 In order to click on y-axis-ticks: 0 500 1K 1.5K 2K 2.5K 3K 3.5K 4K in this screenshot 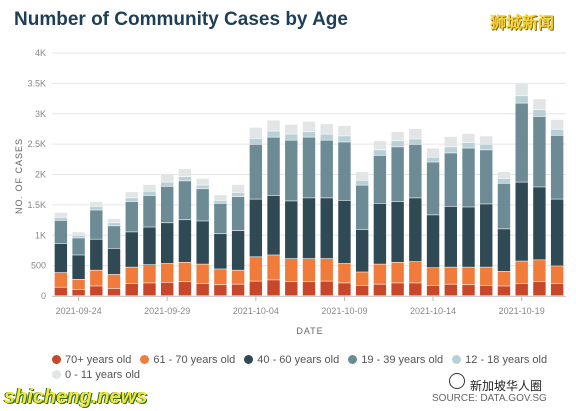, I will do `click(36, 174)`.